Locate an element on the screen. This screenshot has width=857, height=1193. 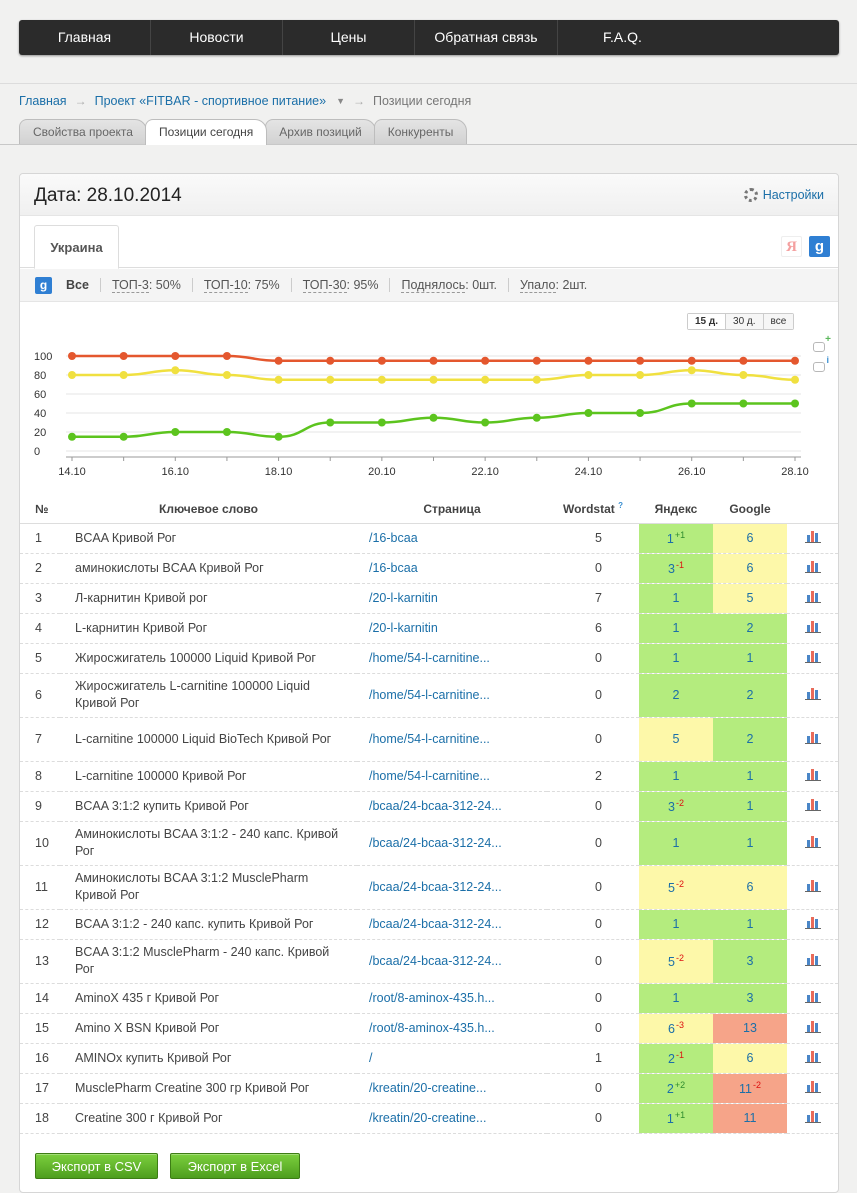
chevron-down-icon: ▼ is located at coordinates (341, 101).